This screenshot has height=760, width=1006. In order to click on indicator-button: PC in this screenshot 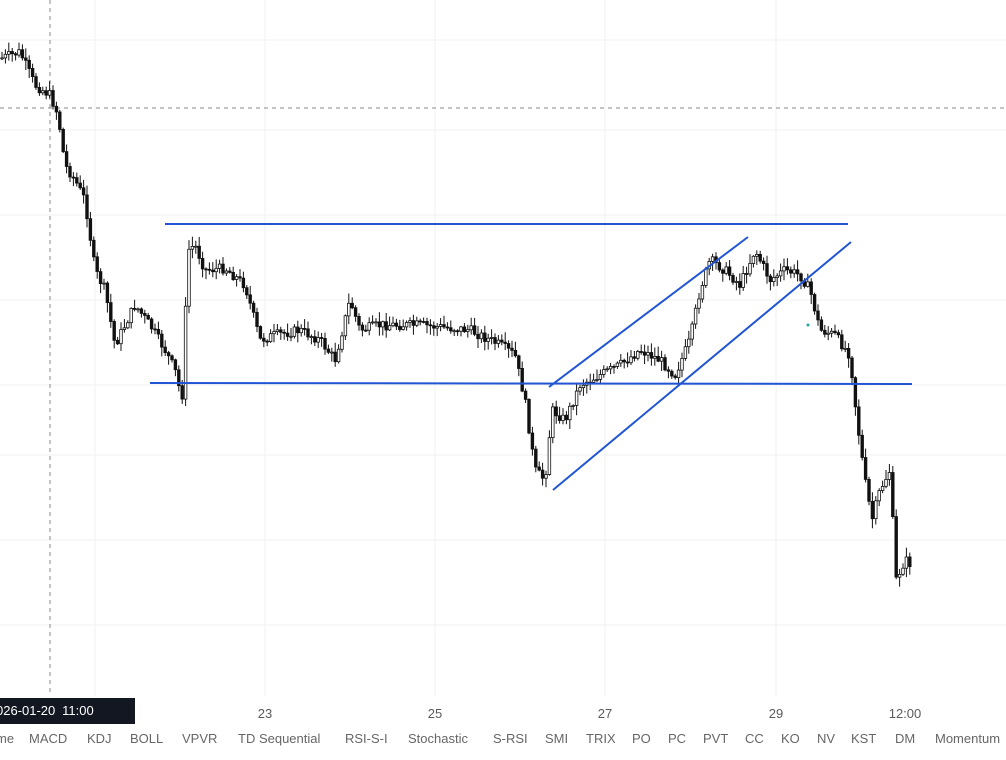, I will do `click(677, 738)`.